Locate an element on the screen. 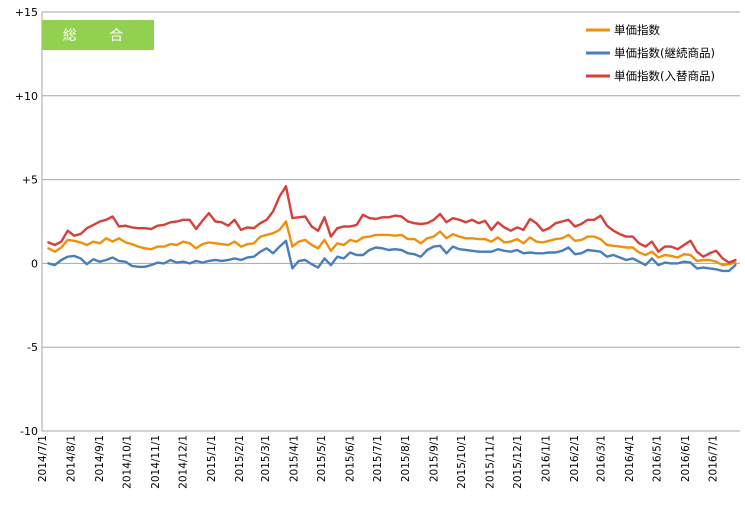 Image resolution: width=745 pixels, height=510 pixels. x-tick-label: 2016/1/1 is located at coordinates (547, 458).